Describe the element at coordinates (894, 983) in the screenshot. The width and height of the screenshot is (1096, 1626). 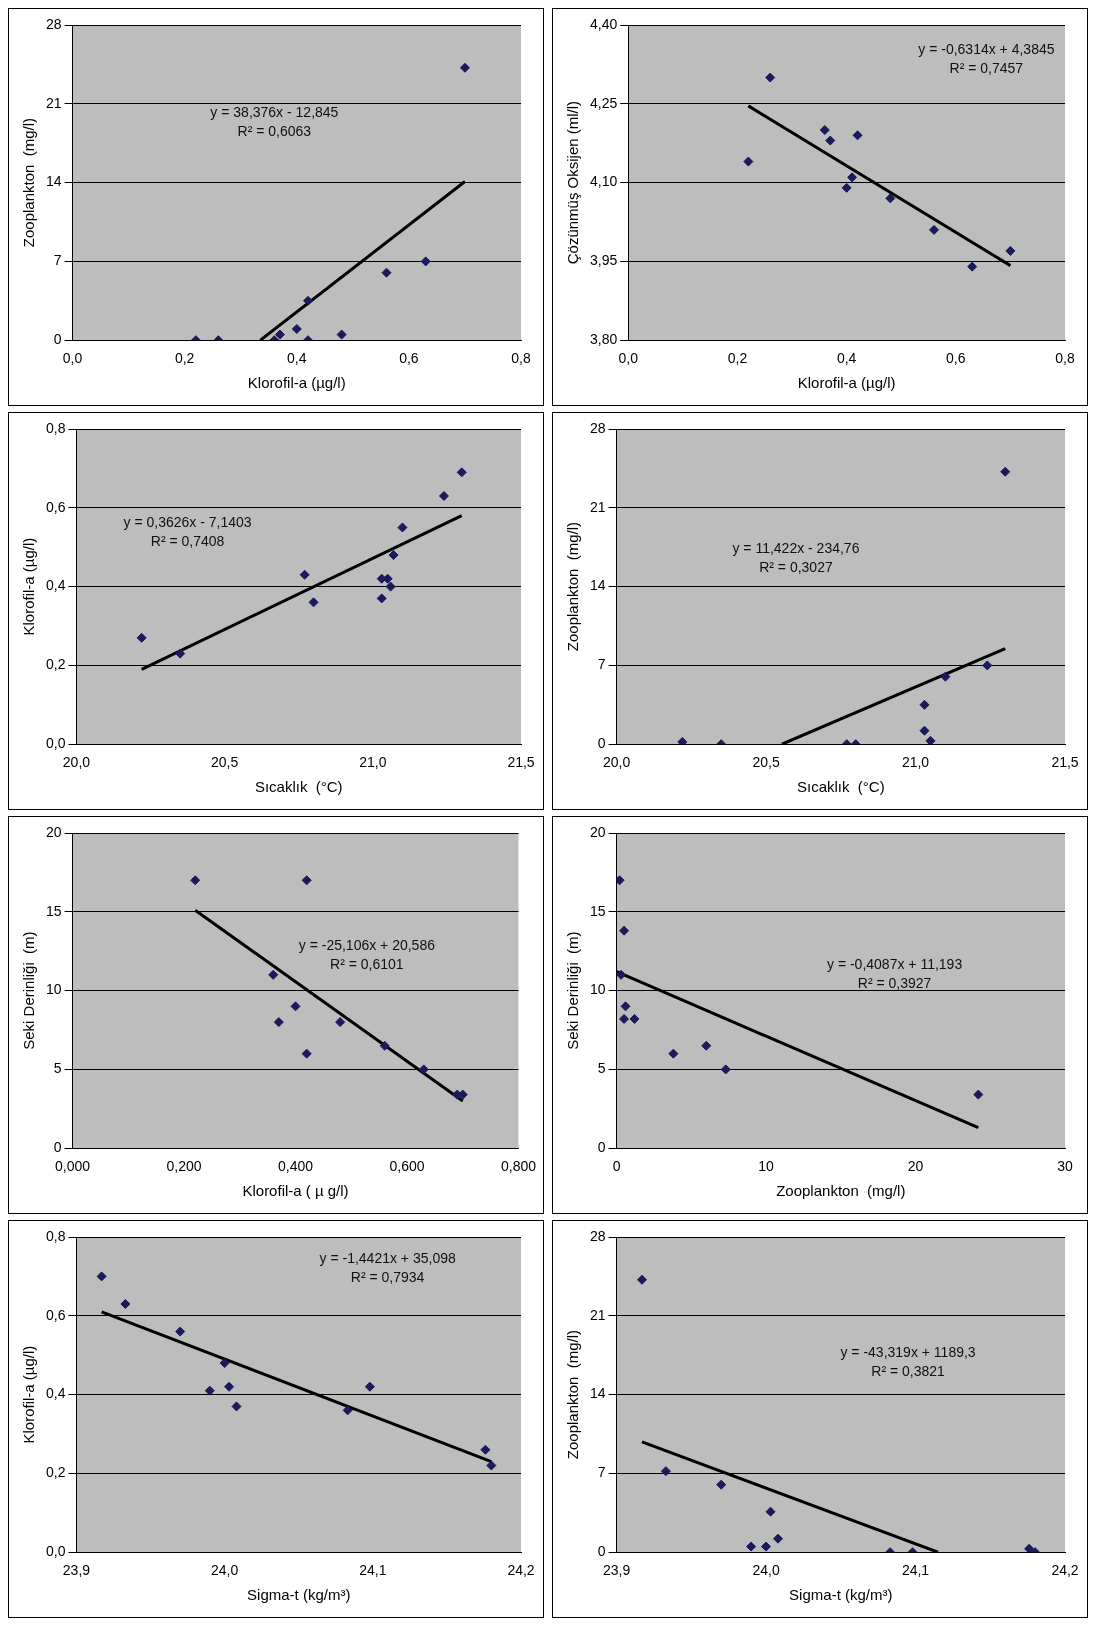
I see `annotation: R² = 0,3927` at that location.